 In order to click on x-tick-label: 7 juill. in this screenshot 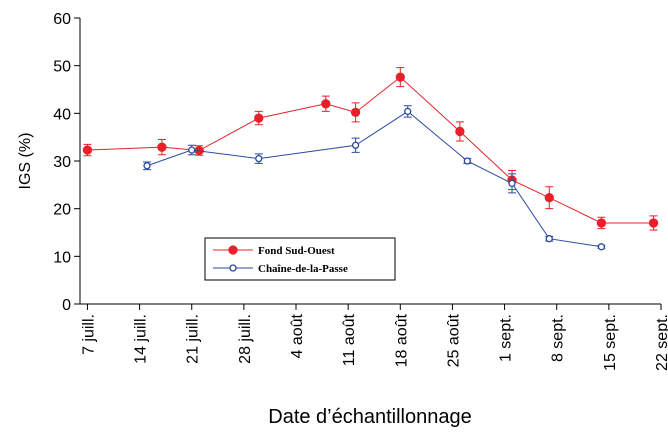, I will do `click(88, 334)`.